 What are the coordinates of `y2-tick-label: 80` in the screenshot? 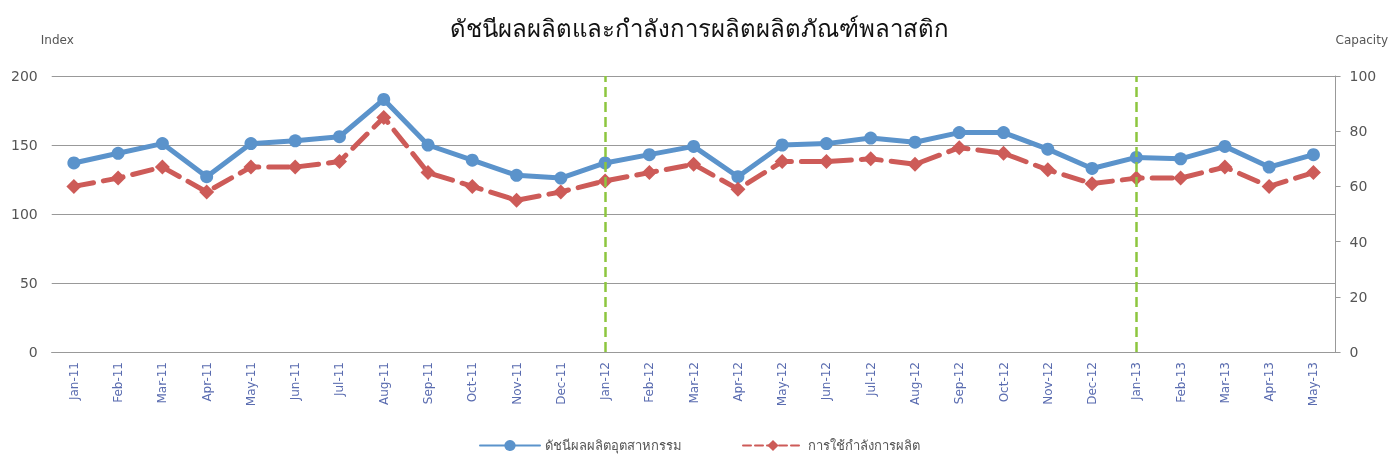 It's located at (1358, 131).